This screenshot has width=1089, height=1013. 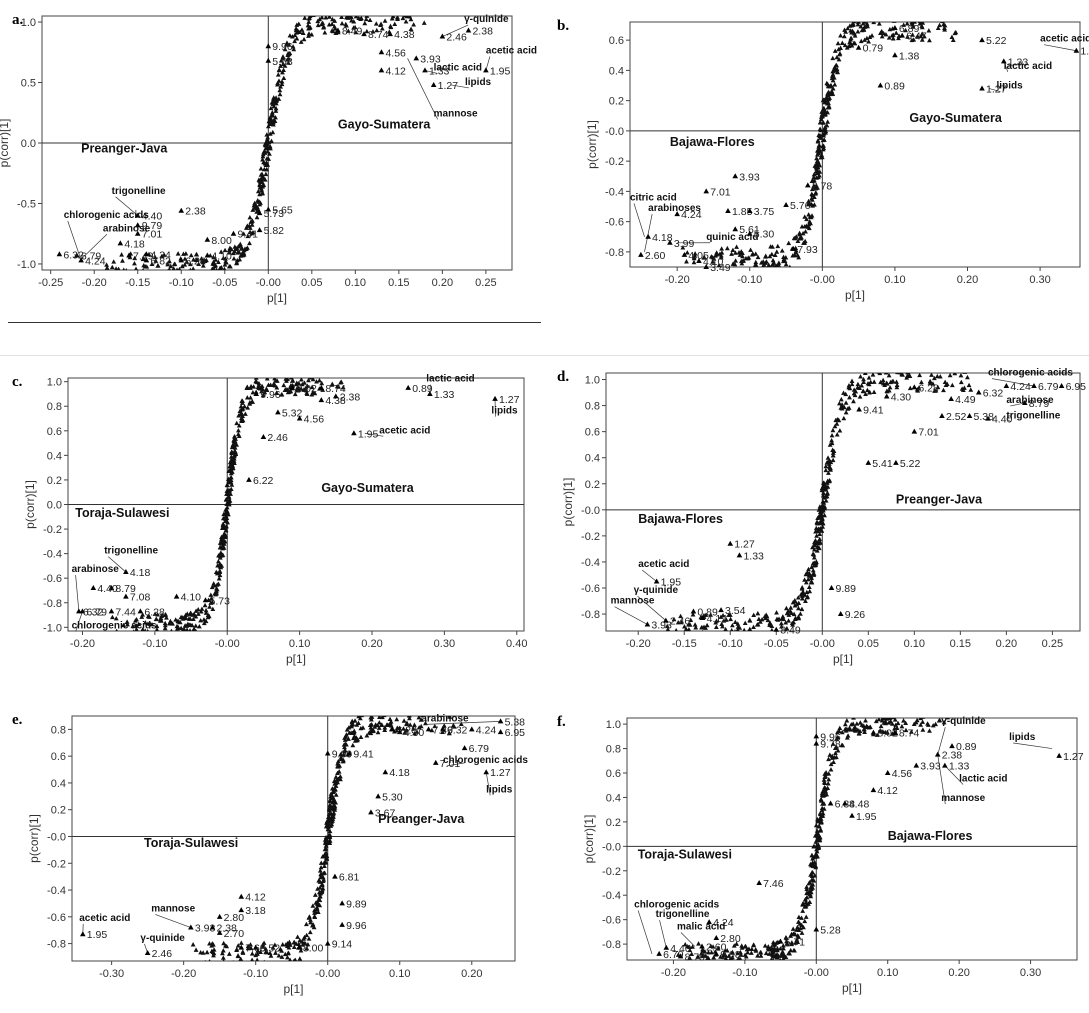 What do you see at coordinates (124, 149) in the screenshot?
I see `group-label-left: Preanger-Java` at bounding box center [124, 149].